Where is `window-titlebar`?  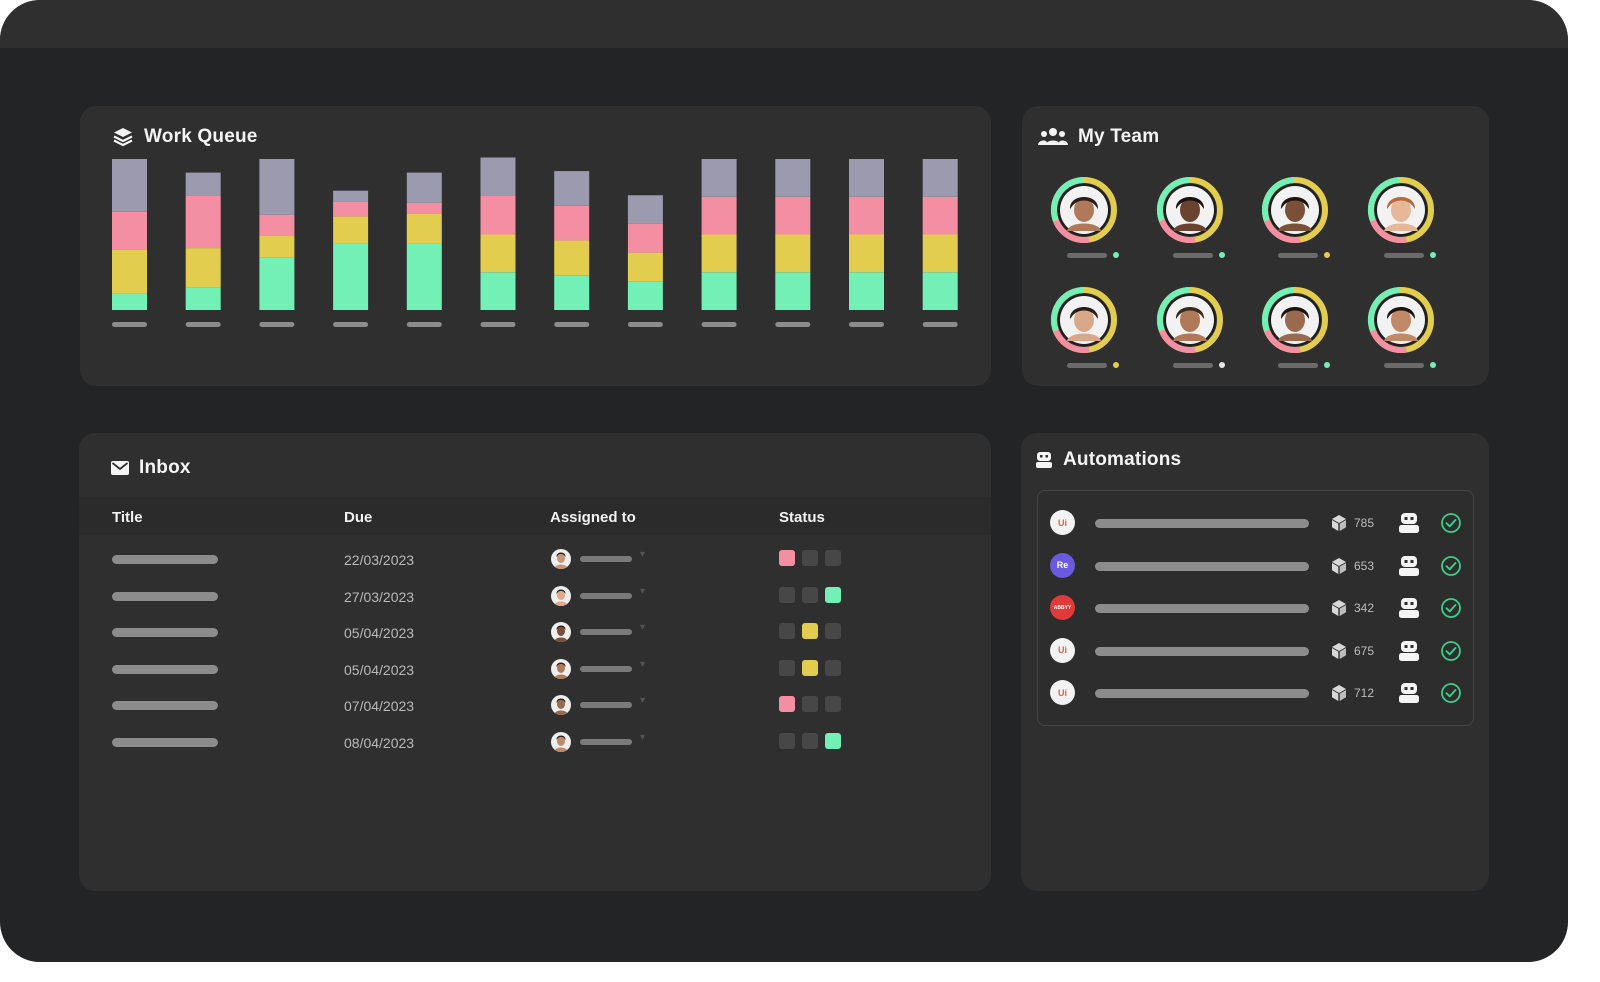
window-titlebar is located at coordinates (784, 24).